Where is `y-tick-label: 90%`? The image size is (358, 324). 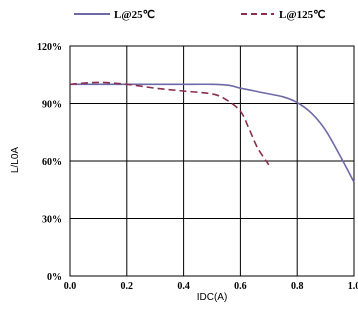 y-tick-label: 90% is located at coordinates (52, 105).